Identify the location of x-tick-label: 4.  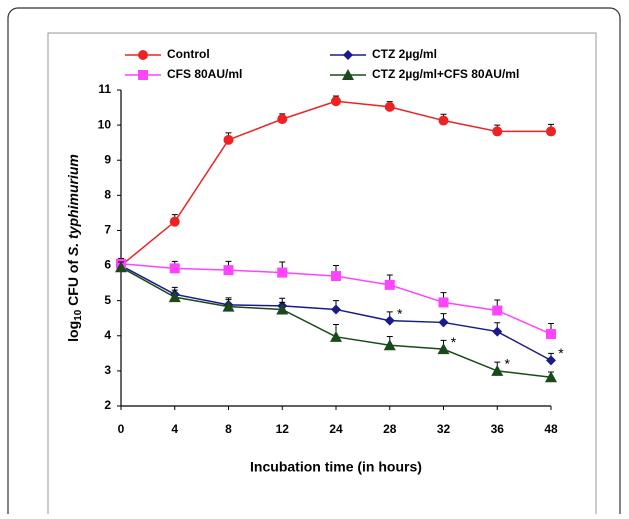
(174, 429).